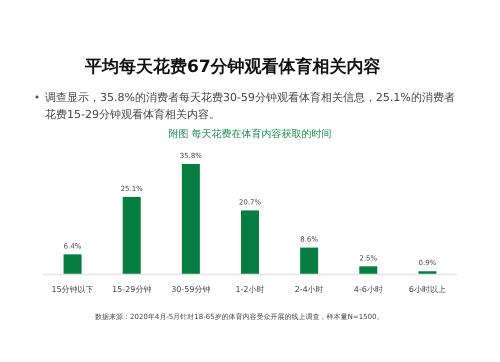 The image size is (500, 362). I want to click on chart-title: 平均每天花费67分钟观看体育相关内容, so click(232, 66).